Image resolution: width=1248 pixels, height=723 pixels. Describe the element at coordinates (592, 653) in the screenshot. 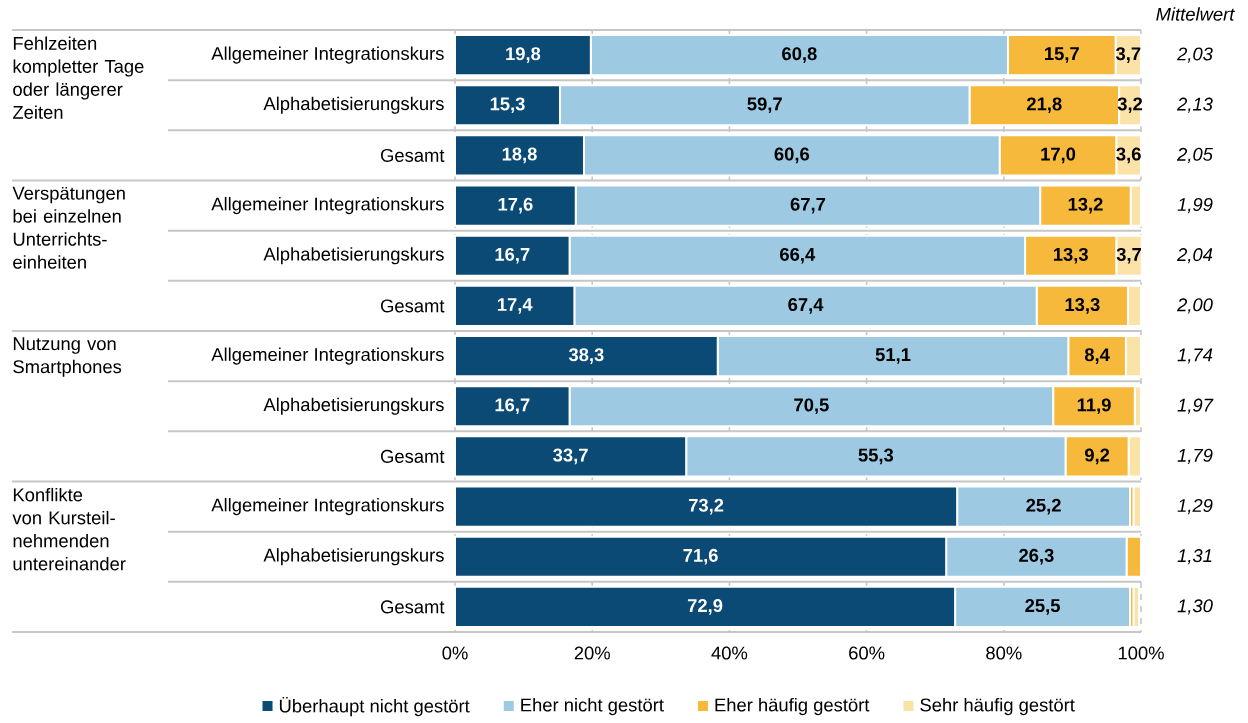

I see `x-tick-label: 20%` at that location.